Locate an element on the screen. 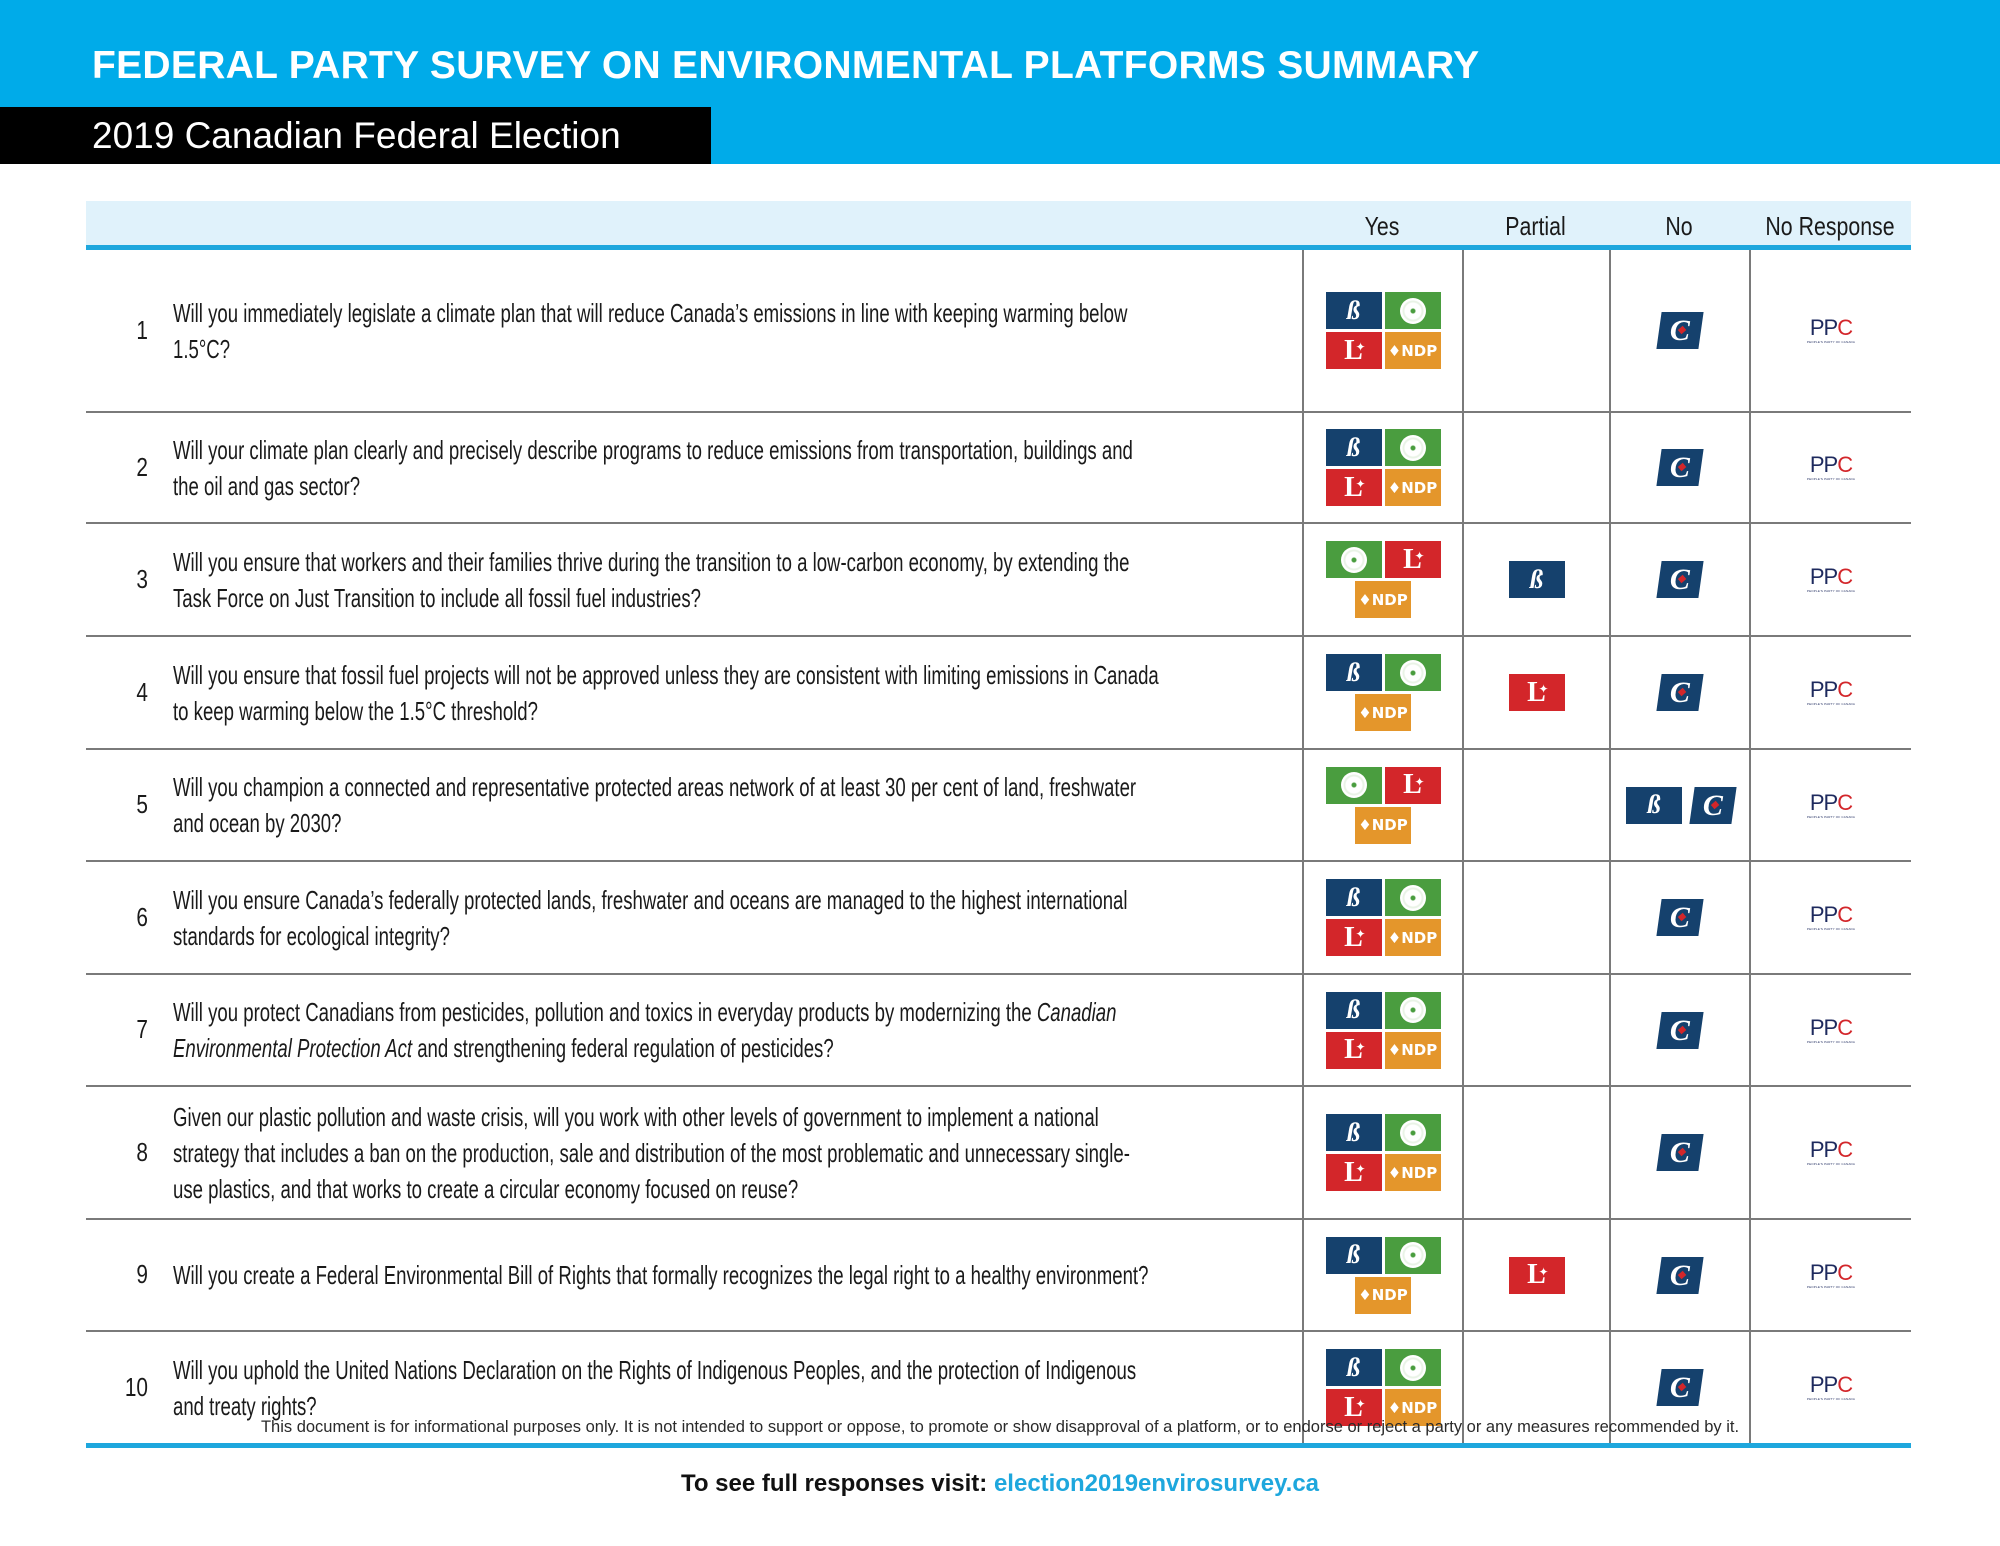 Image resolution: width=2000 pixels, height=1546 pixels. yes-party-logos: ß ♦NDP is located at coordinates (1383, 692).